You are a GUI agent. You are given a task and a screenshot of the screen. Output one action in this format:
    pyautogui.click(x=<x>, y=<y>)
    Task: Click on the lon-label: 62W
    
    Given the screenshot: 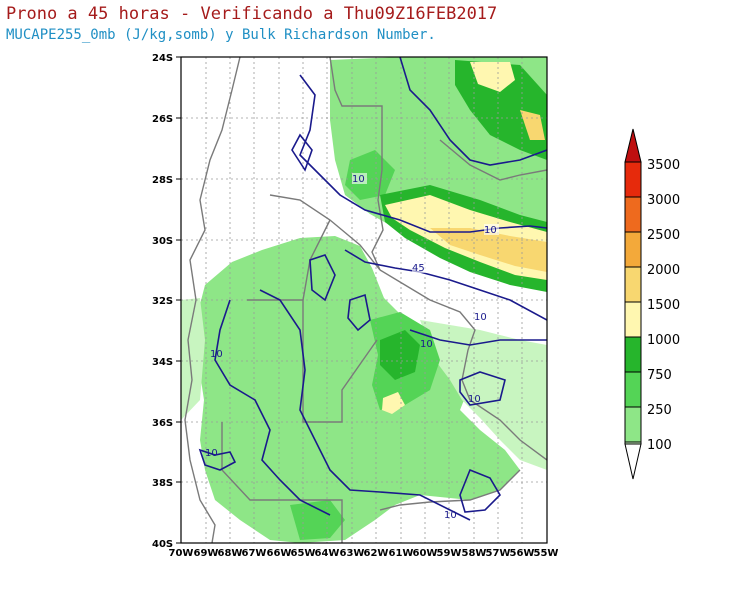 What is the action you would take?
    pyautogui.click(x=376, y=553)
    